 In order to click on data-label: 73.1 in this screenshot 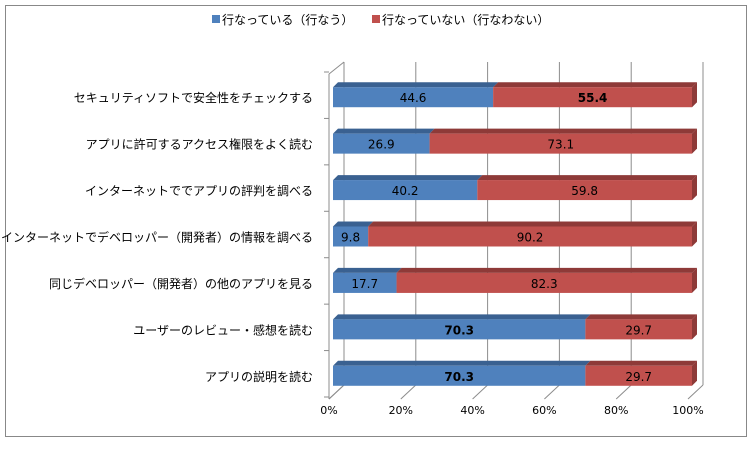, I will do `click(560, 145)`.